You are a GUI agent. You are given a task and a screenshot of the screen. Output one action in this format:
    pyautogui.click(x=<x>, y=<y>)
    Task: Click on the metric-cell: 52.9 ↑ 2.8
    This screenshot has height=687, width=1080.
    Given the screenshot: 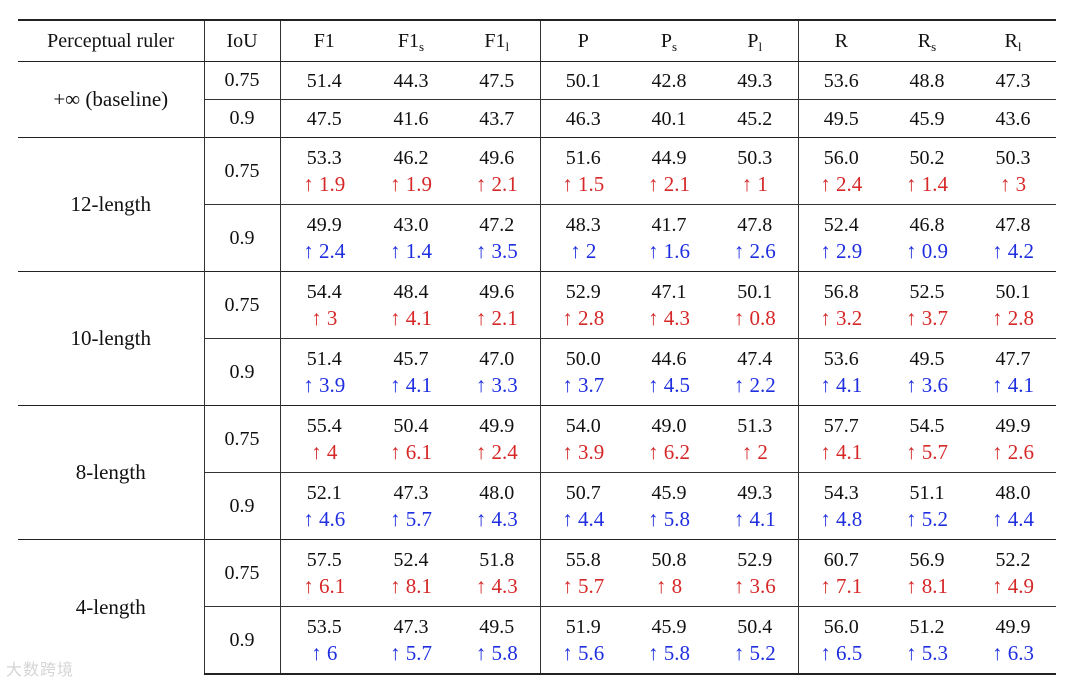 What is the action you would take?
    pyautogui.click(x=582, y=305)
    